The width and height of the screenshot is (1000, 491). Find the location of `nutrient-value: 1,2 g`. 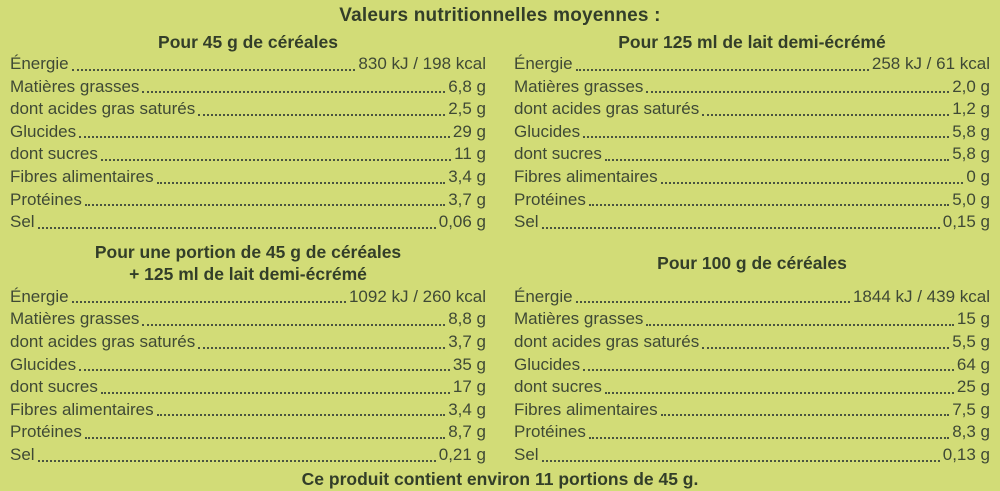

nutrient-value: 1,2 g is located at coordinates (971, 109).